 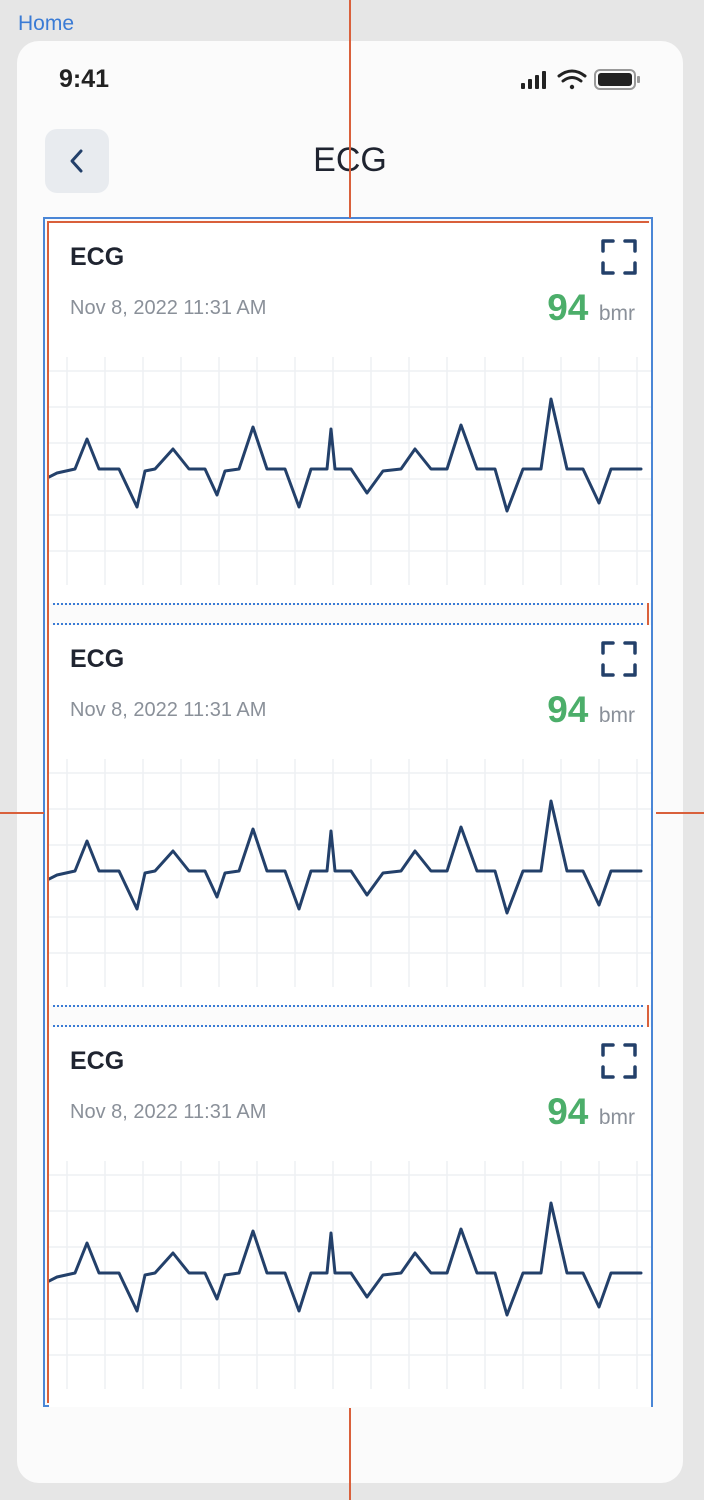 What do you see at coordinates (572, 79) in the screenshot?
I see `wifi-icon` at bounding box center [572, 79].